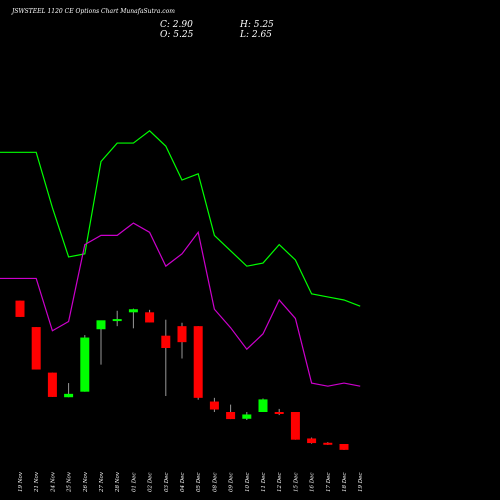  I want to click on candle-16-dec, so click(312, 440).